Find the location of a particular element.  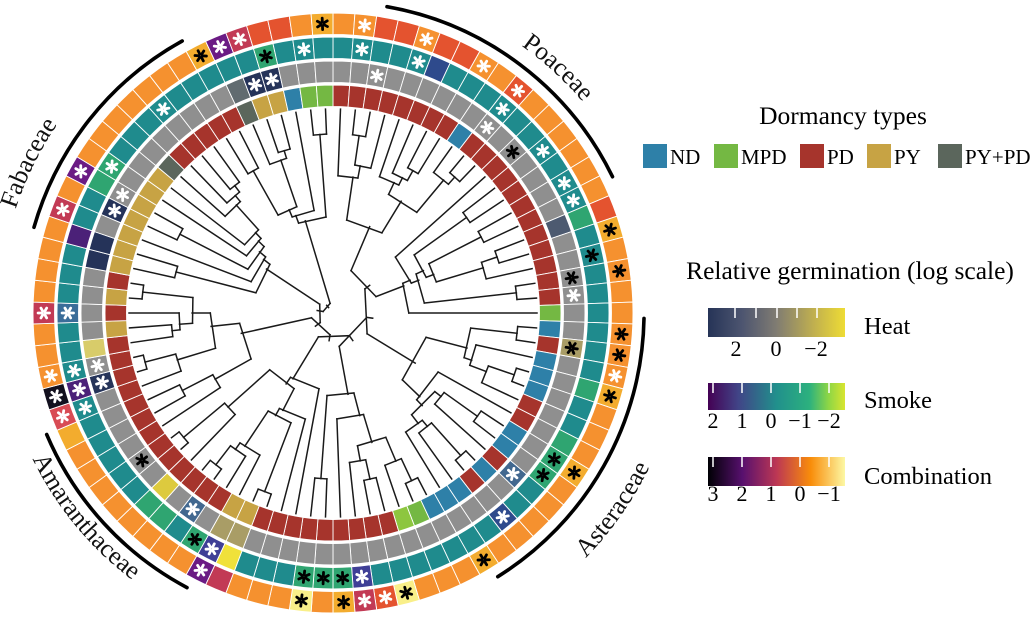

svg-text: PD is located at coordinates (840, 157).